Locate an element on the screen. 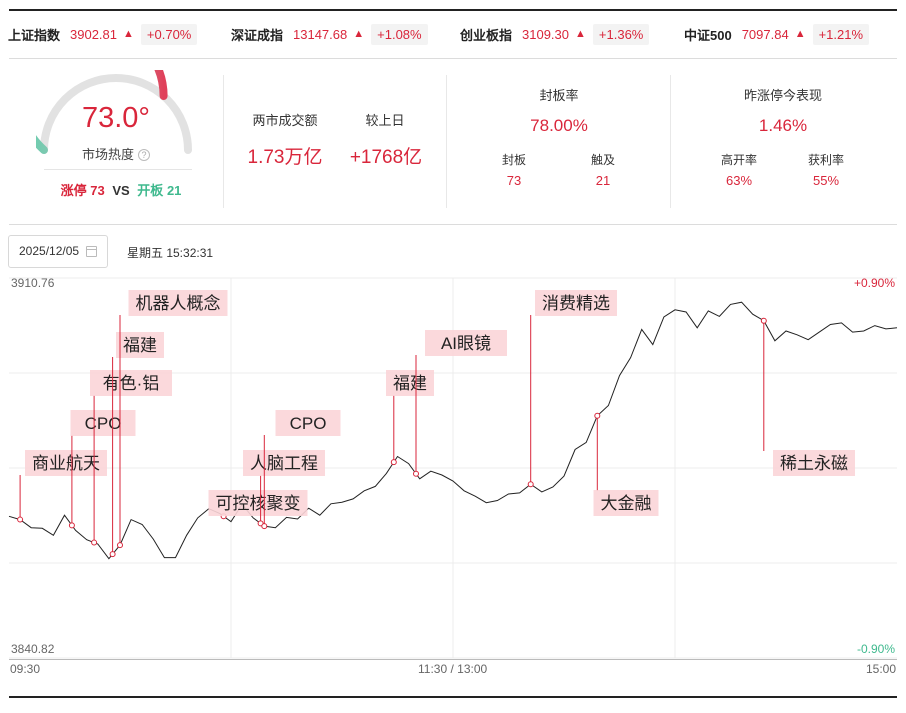 Image resolution: width=906 pixels, height=713 pixels. high-open-label: 高开率 is located at coordinates (738, 160).